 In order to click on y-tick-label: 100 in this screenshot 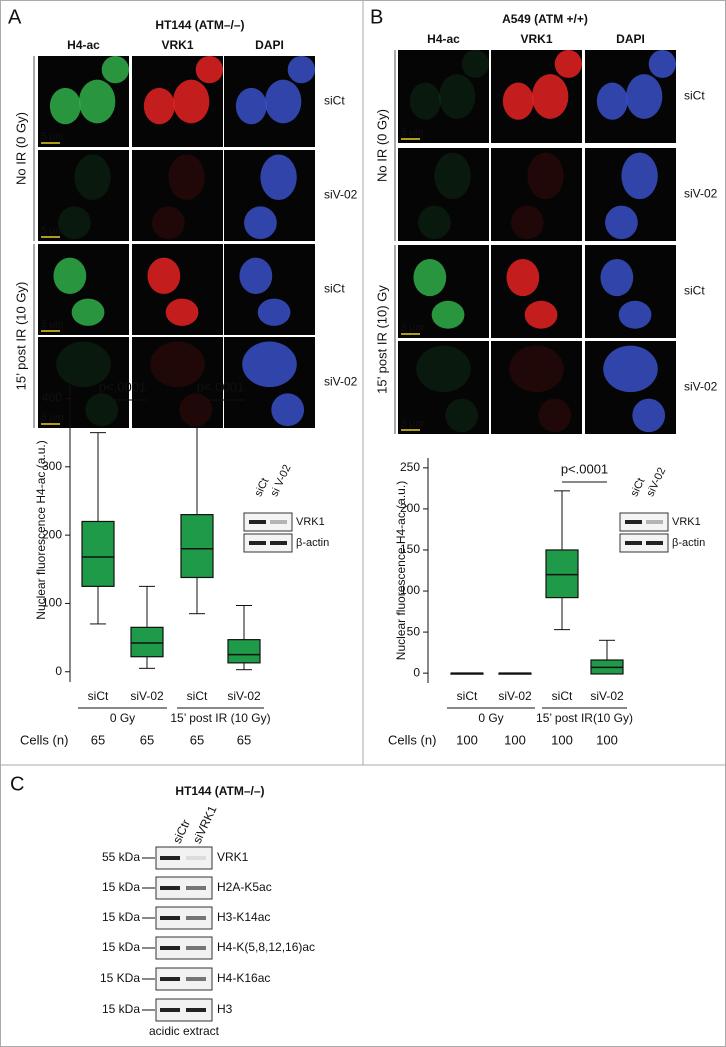, I will do `click(410, 590)`.